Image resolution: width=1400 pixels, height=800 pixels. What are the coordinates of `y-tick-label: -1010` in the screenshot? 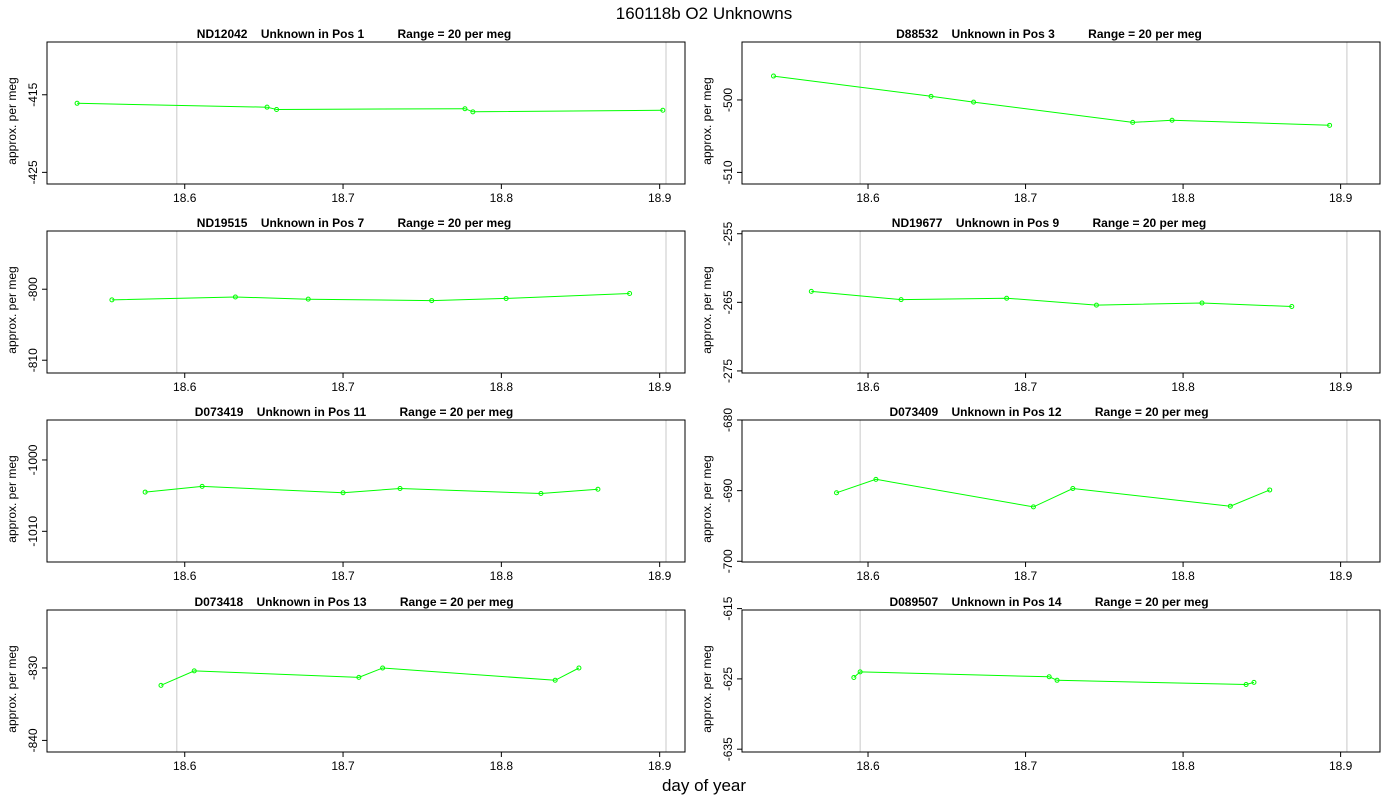 It's located at (33, 531).